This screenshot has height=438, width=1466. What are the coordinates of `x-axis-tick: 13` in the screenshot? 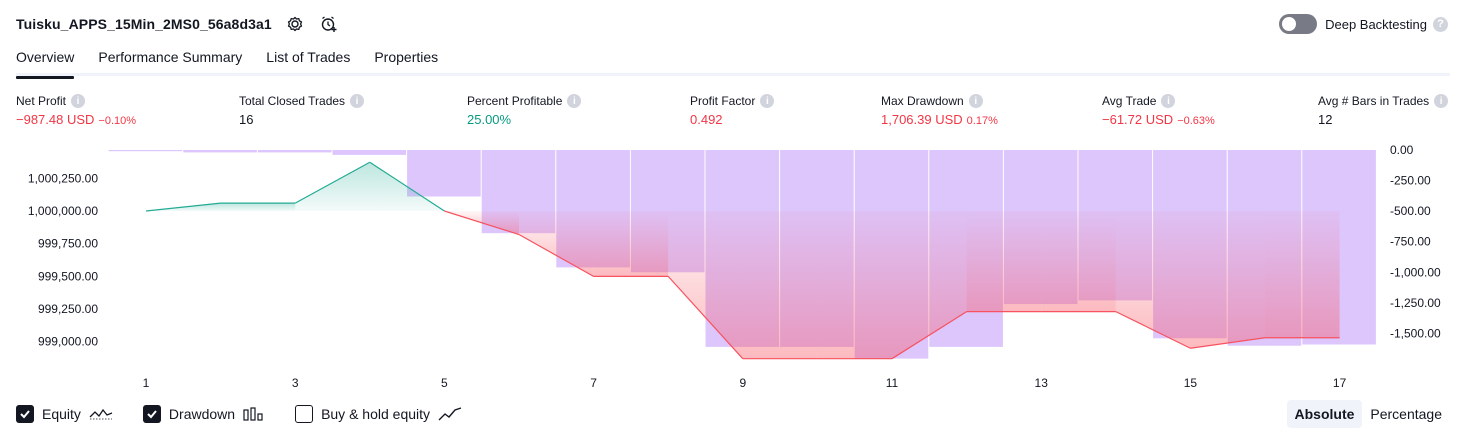 It's located at (1042, 383).